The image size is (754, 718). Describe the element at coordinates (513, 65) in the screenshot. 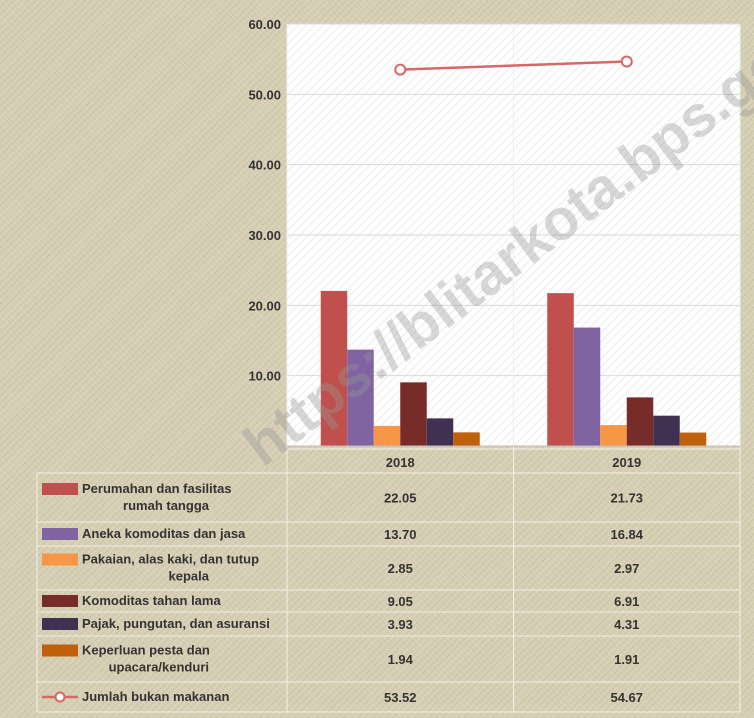

I see `series-line` at that location.